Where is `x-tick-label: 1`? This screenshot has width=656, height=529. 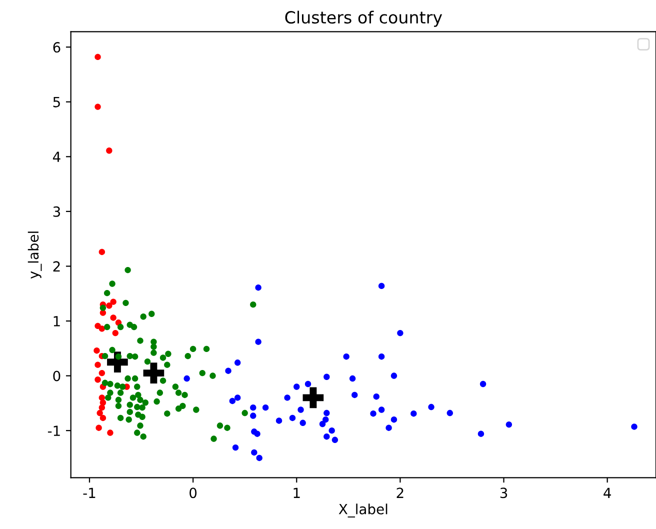
x-tick-label: 1 is located at coordinates (297, 493).